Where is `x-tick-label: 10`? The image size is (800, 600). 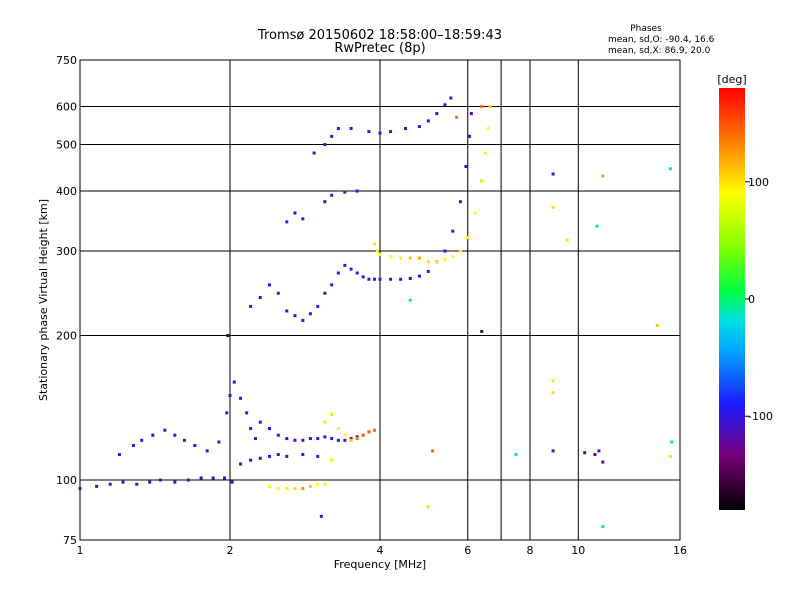 x-tick-label: 10 is located at coordinates (578, 550).